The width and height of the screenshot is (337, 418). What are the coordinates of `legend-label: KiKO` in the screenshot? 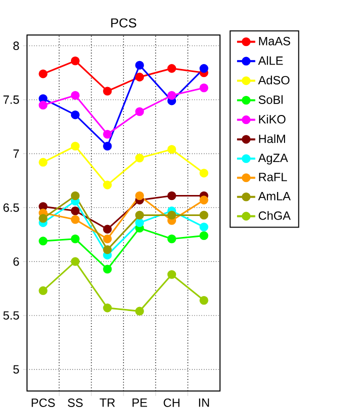 It's located at (272, 119).